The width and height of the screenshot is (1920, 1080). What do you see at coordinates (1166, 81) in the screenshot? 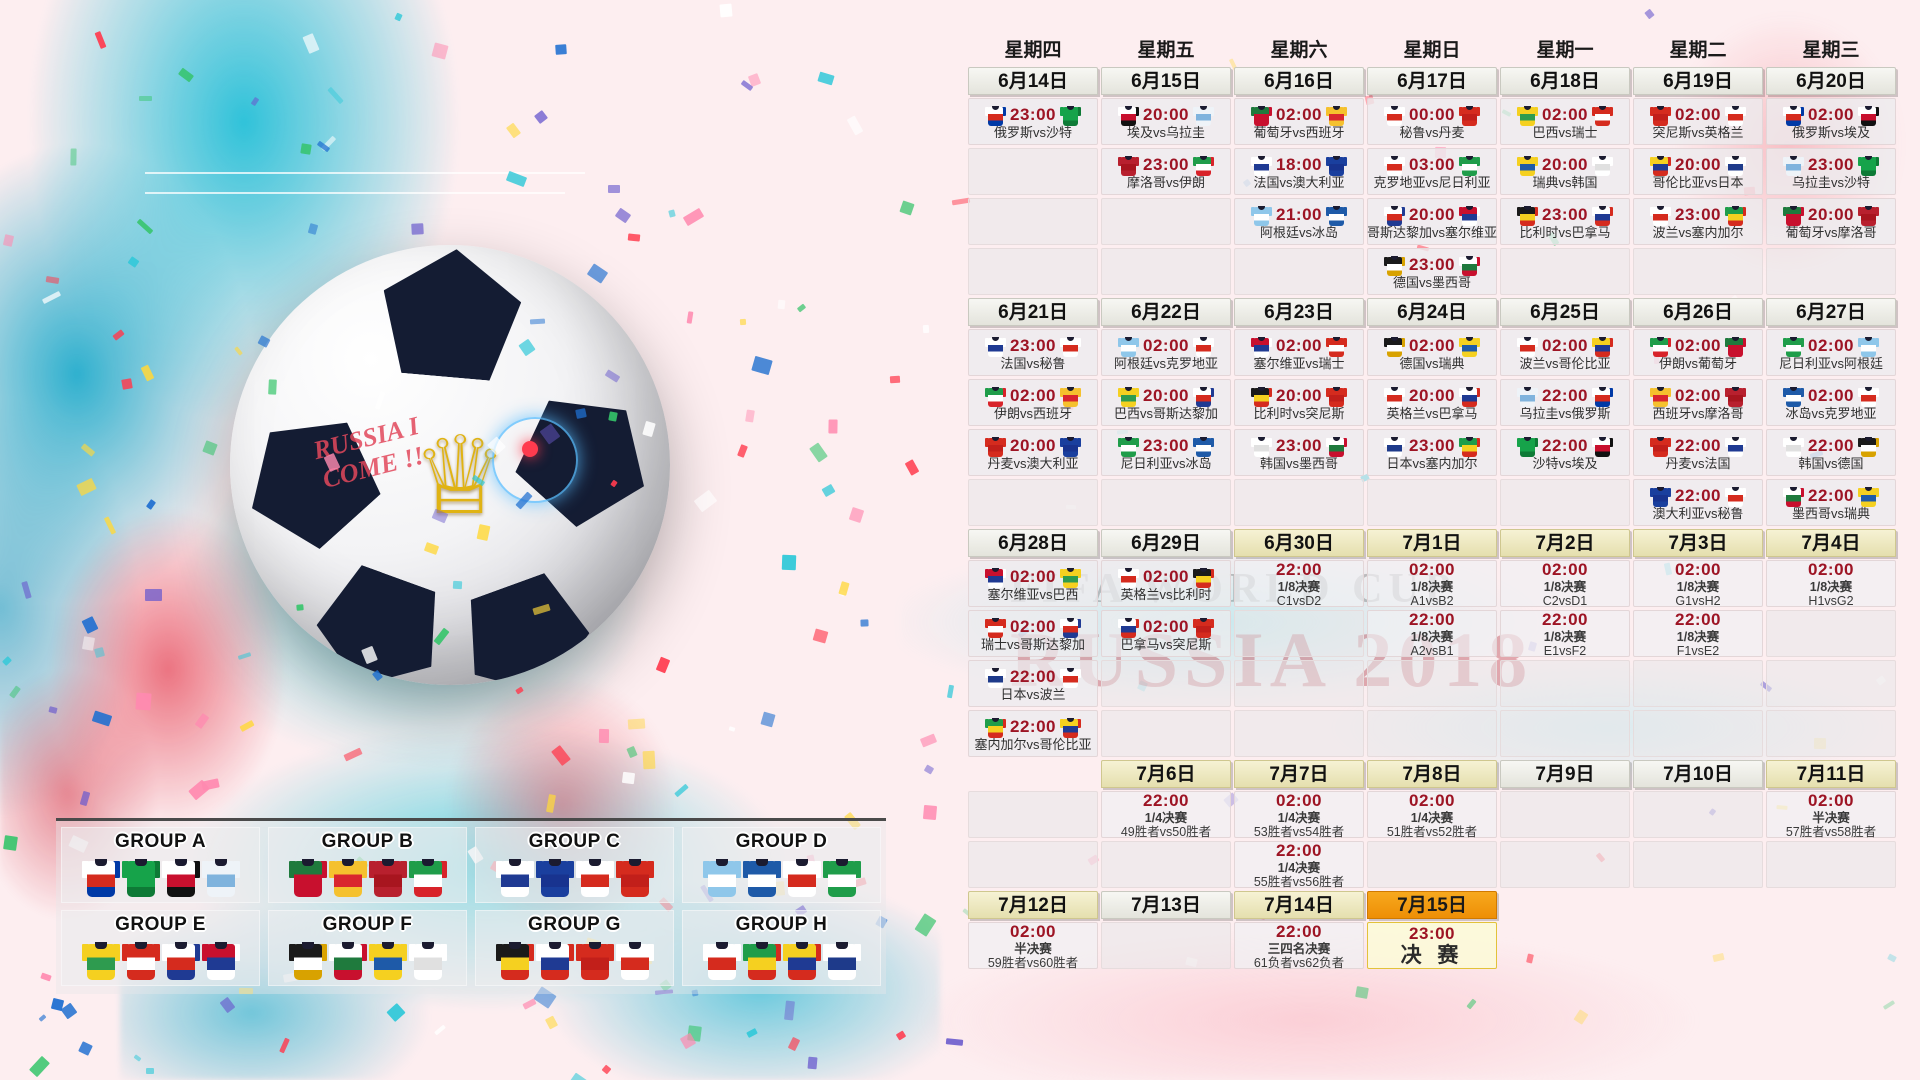
I see `date-header: 6月15日` at bounding box center [1166, 81].